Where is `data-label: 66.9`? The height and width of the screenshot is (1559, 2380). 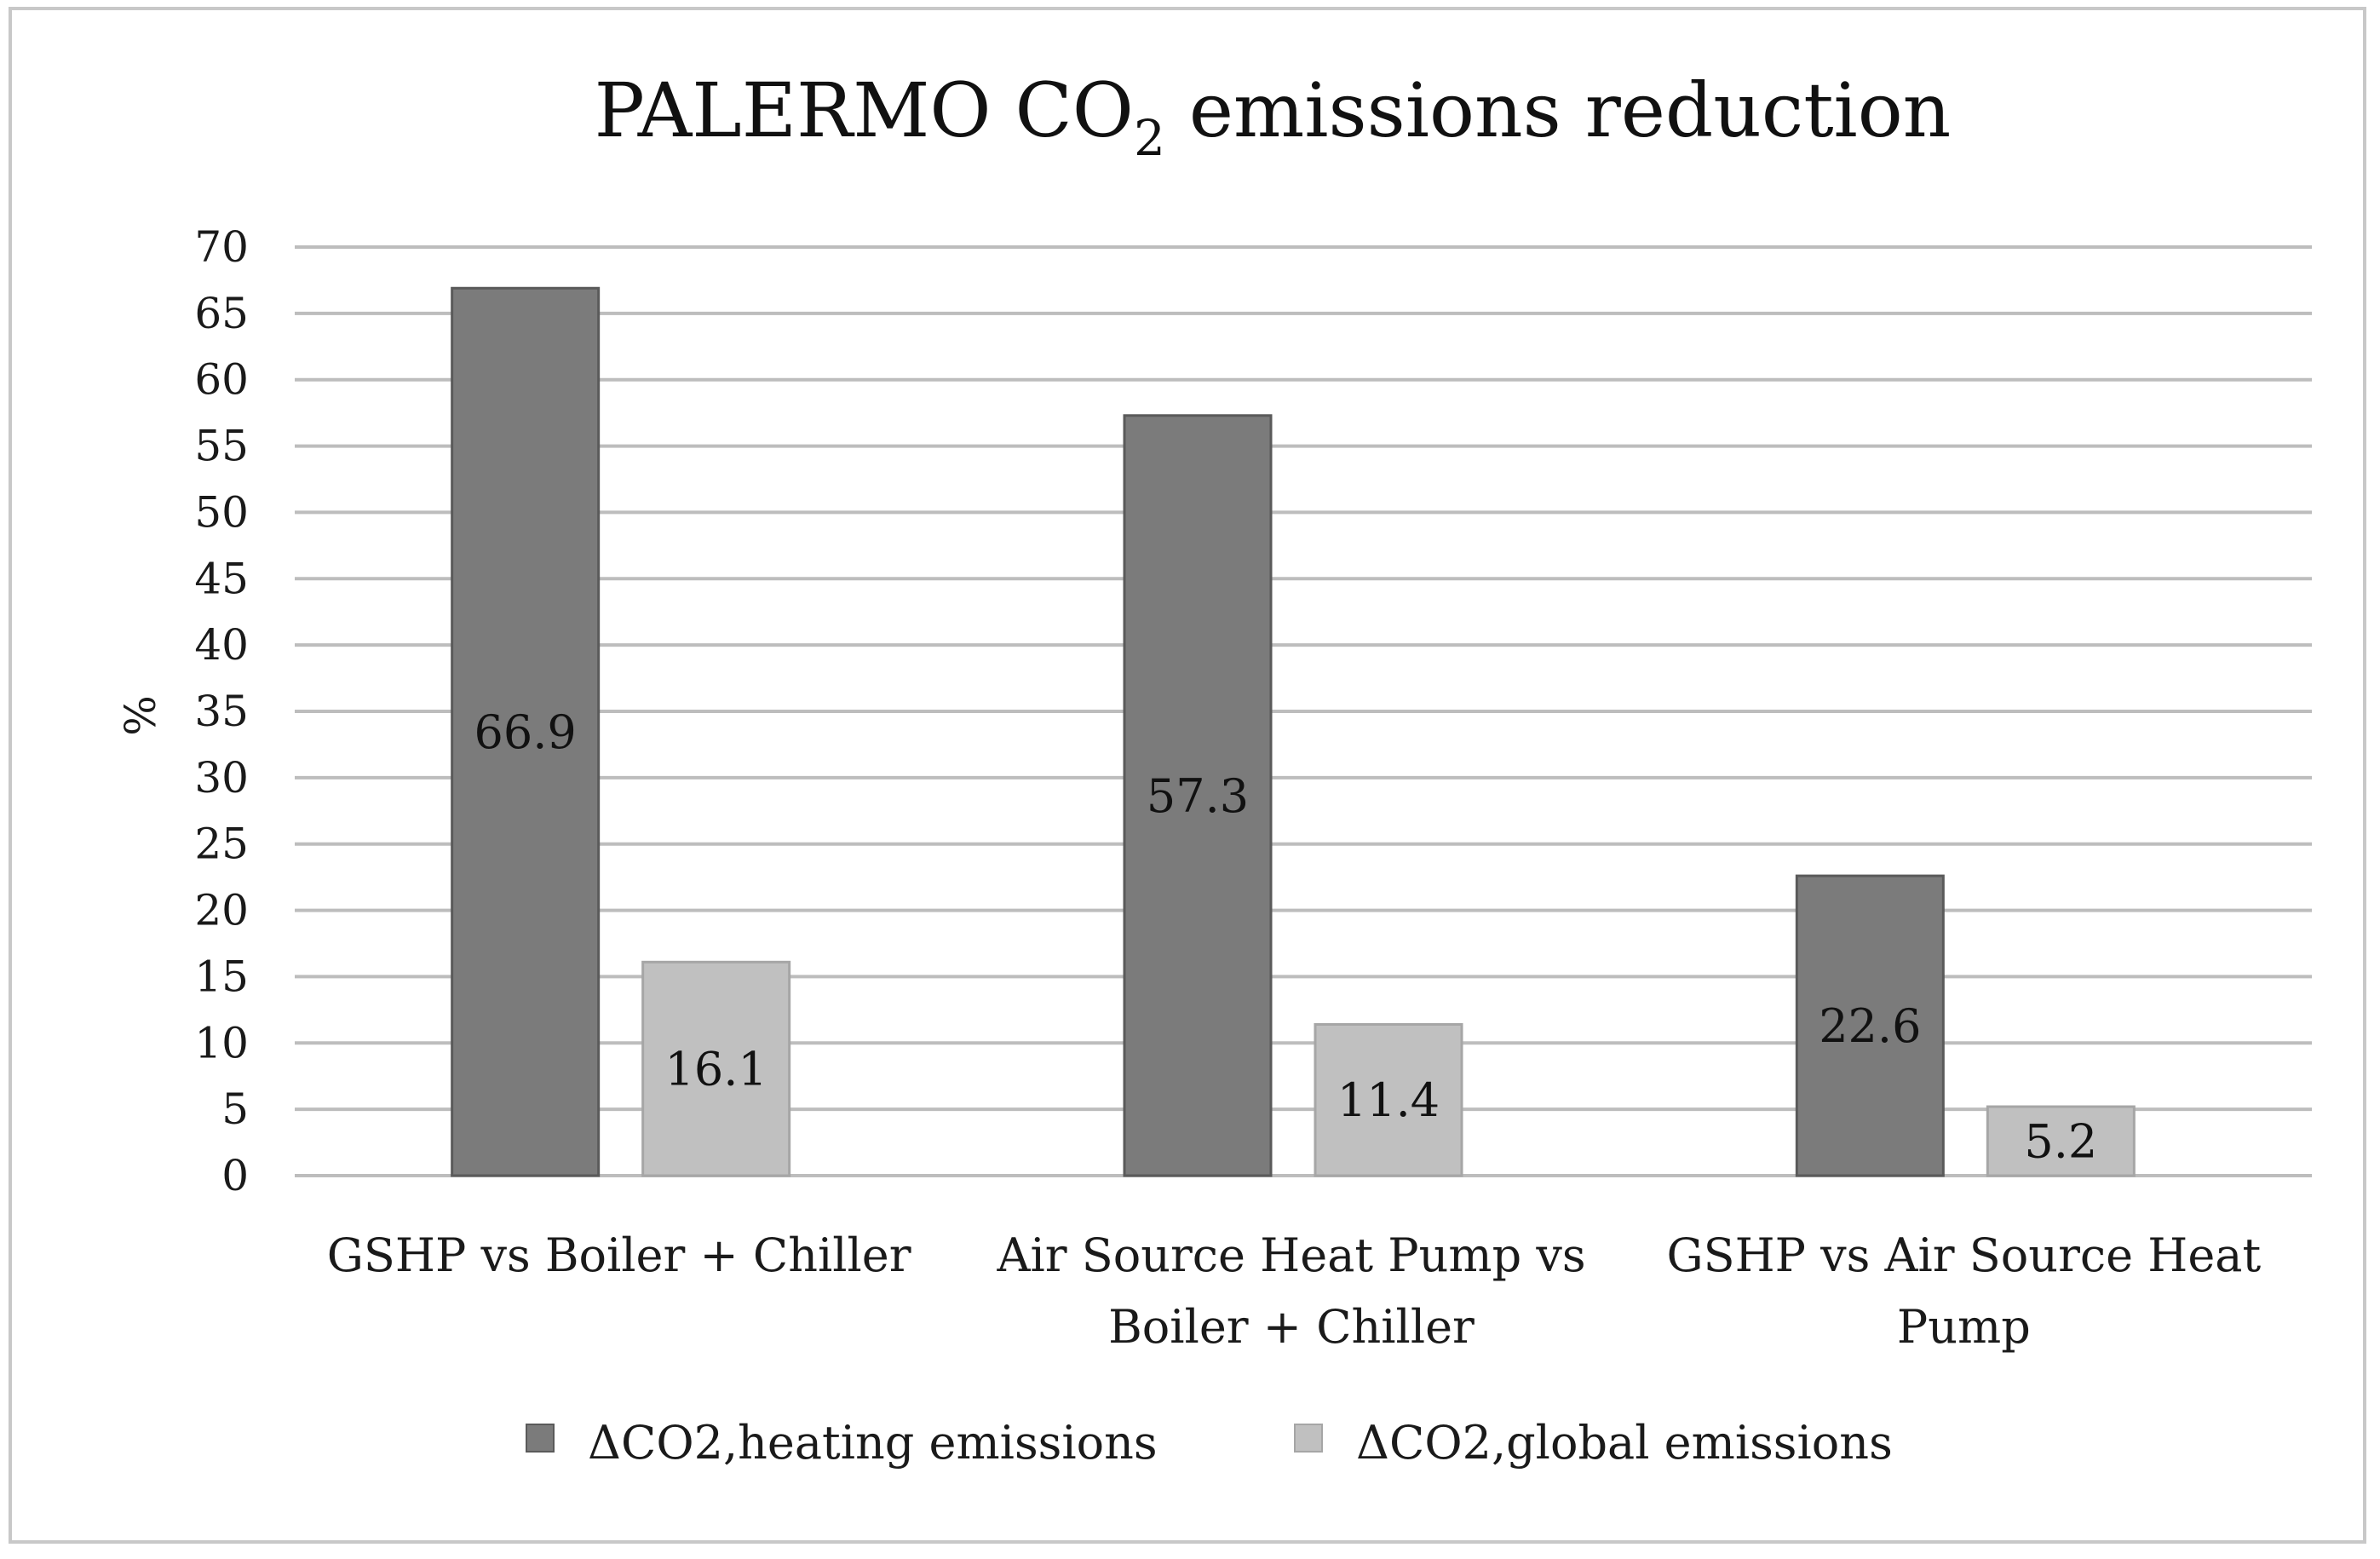 data-label: 66.9 is located at coordinates (526, 732).